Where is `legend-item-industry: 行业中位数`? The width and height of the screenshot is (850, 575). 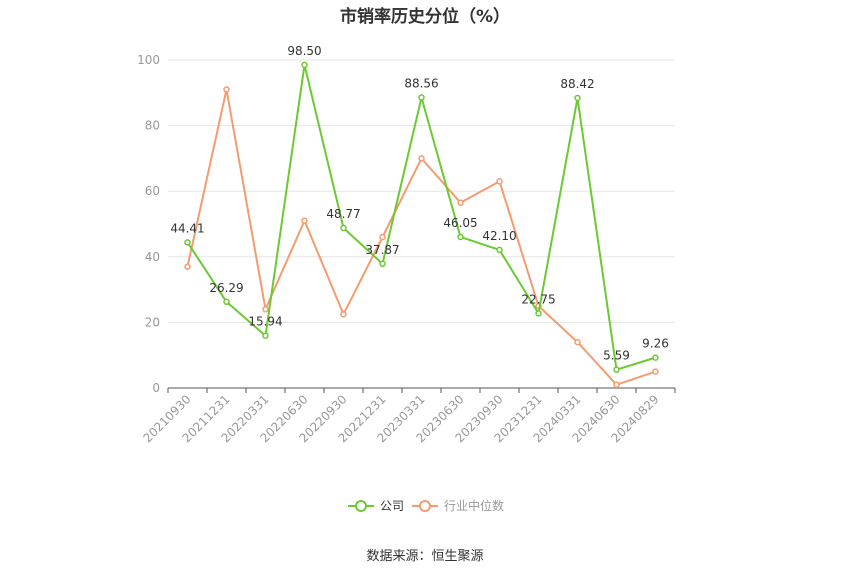 legend-item-industry: 行业中位数 is located at coordinates (458, 505).